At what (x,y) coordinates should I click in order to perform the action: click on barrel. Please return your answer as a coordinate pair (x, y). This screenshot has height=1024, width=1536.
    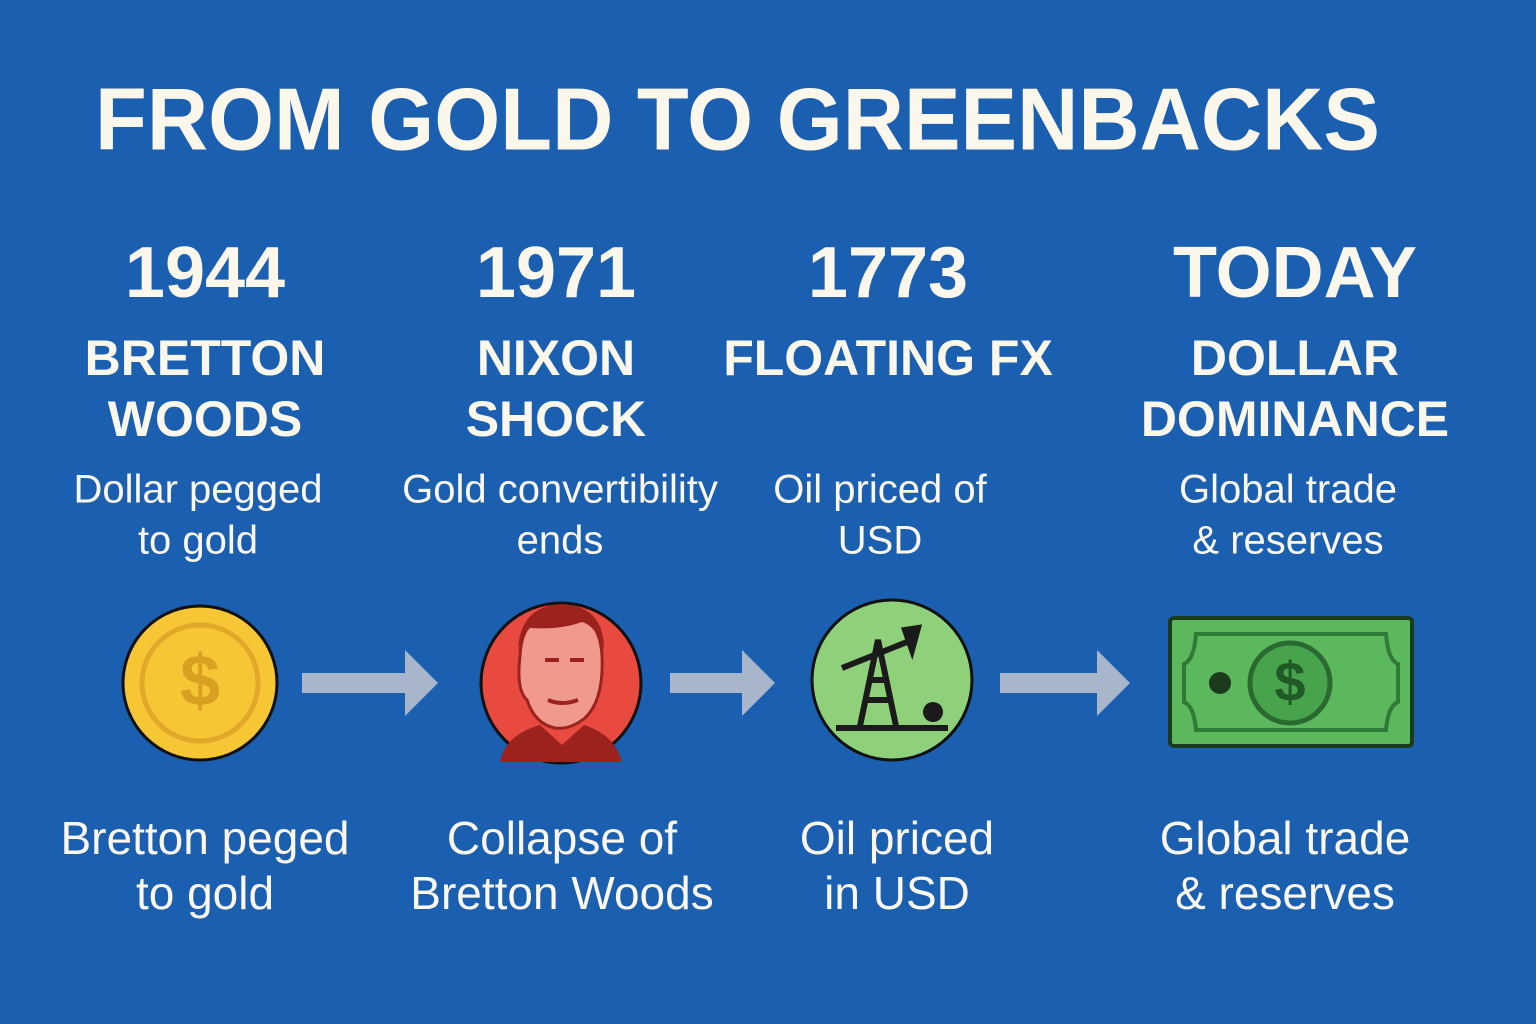
    Looking at the image, I should click on (933, 712).